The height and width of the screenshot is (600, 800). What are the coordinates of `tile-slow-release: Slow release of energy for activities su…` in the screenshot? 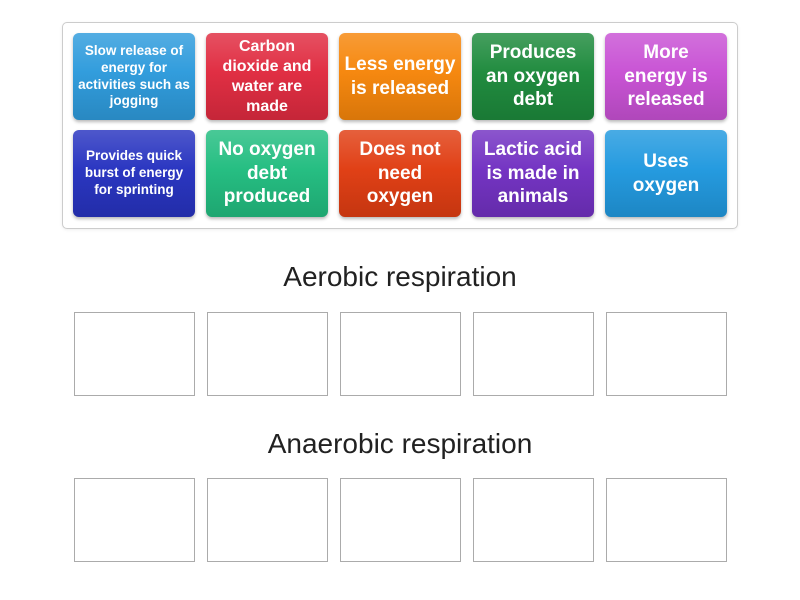 It's located at (134, 76).